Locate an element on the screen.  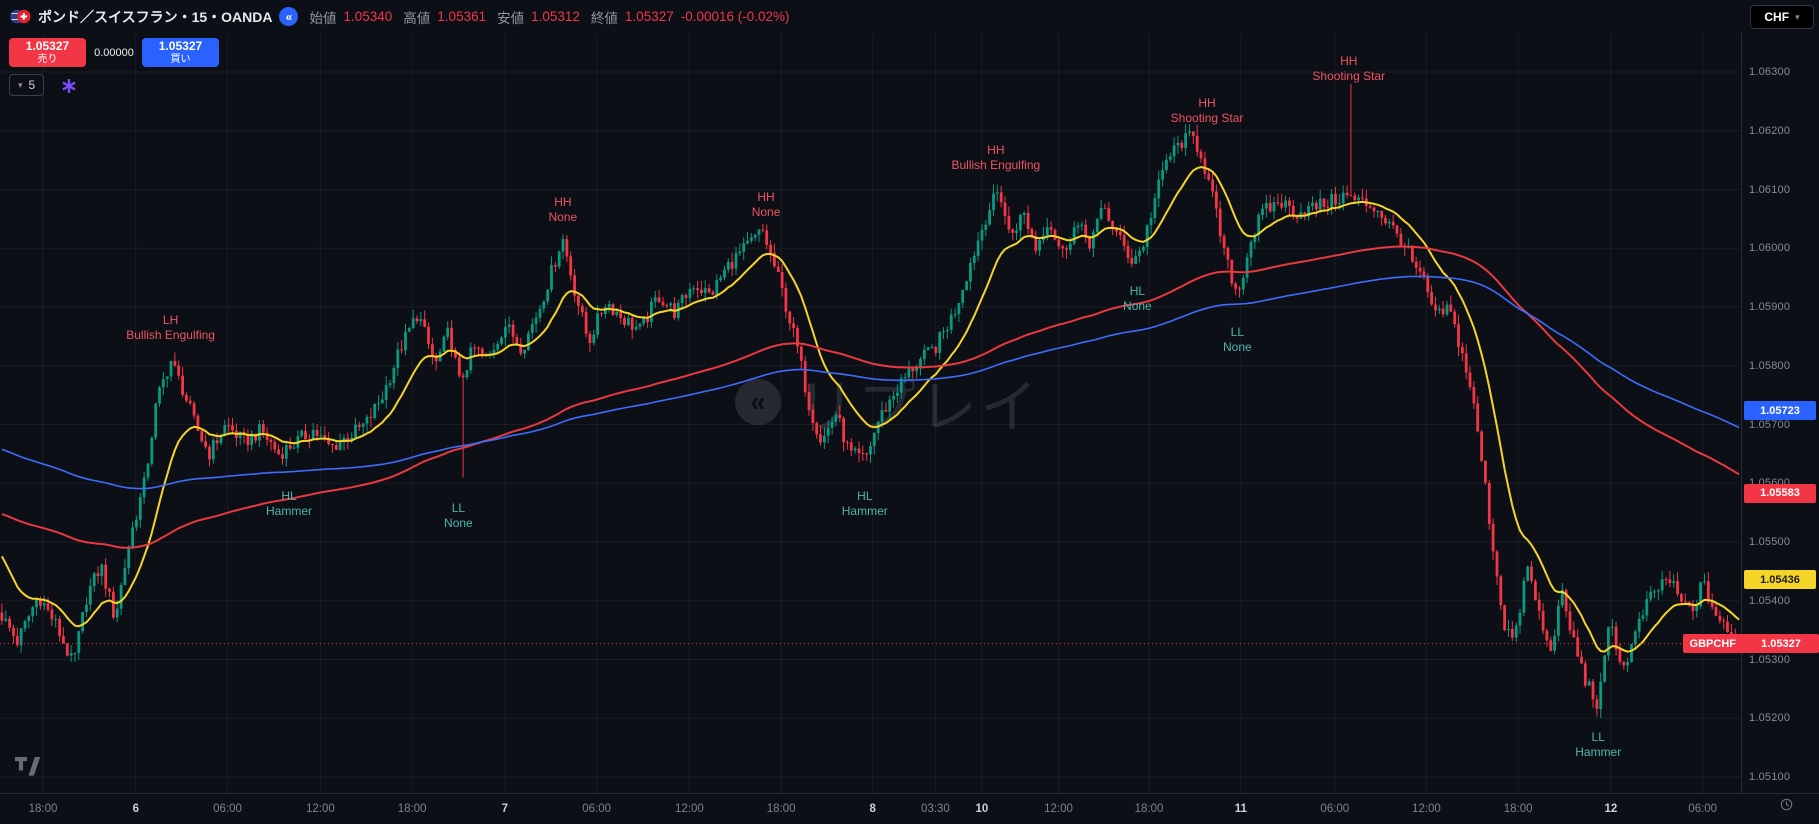
time-tick-label: 8 is located at coordinates (872, 809).